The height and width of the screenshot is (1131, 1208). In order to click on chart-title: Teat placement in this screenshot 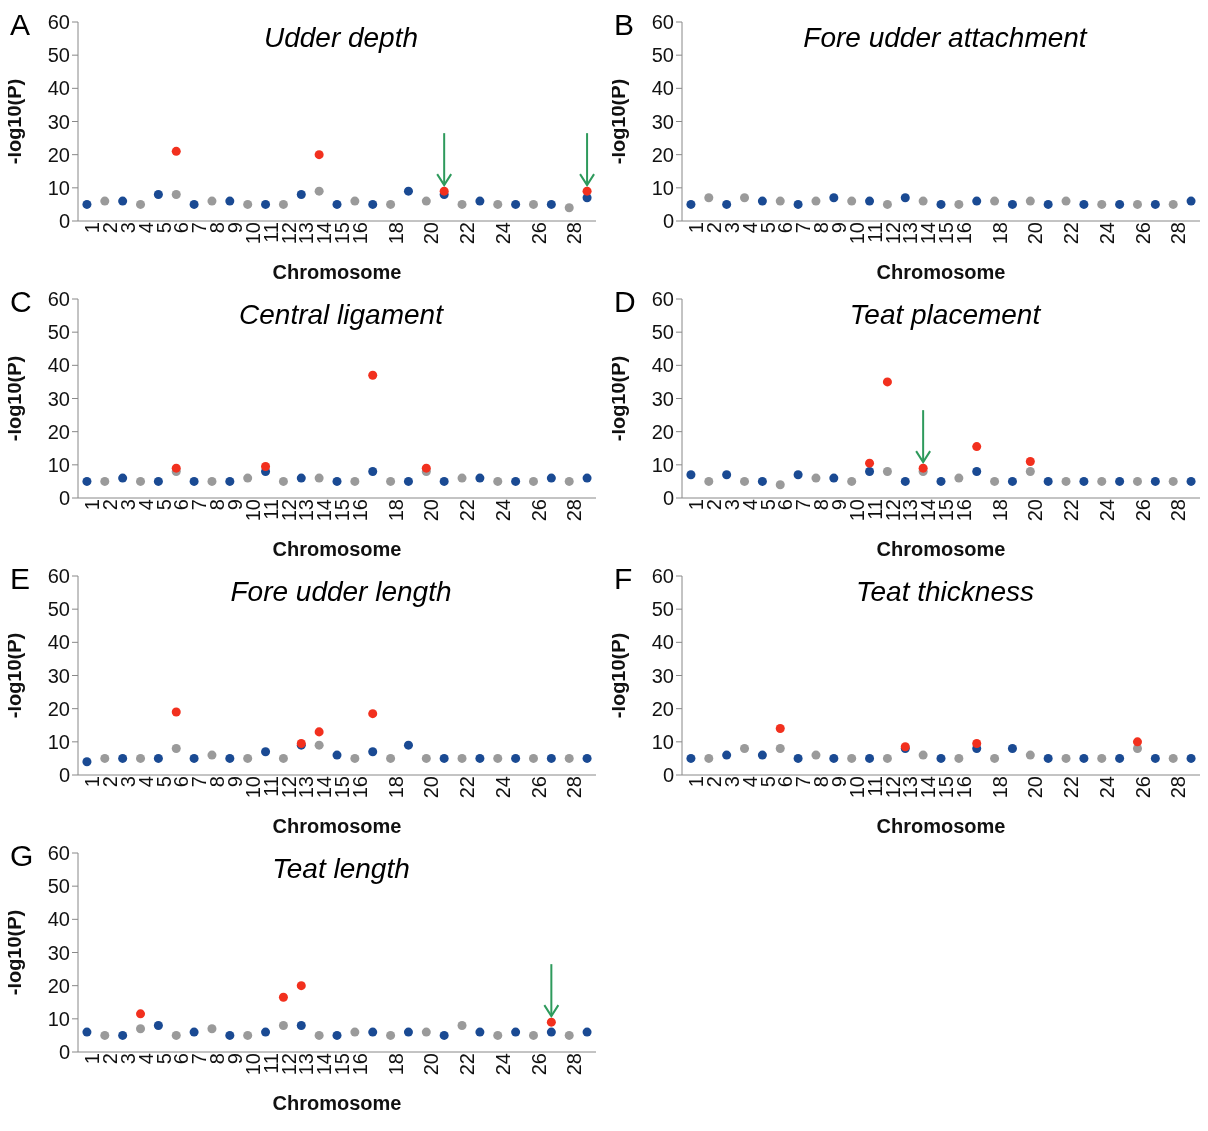, I will do `click(945, 315)`.